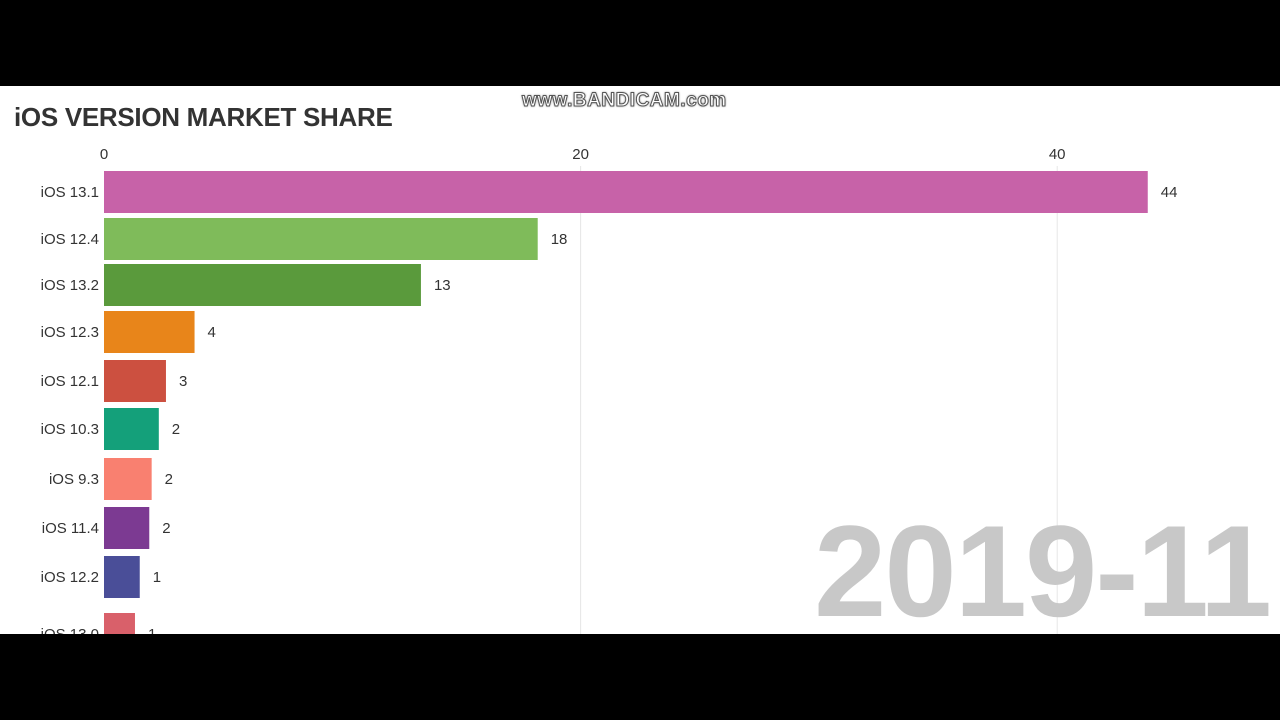 The width and height of the screenshot is (1280, 720). I want to click on letterbox-bottom, so click(640, 677).